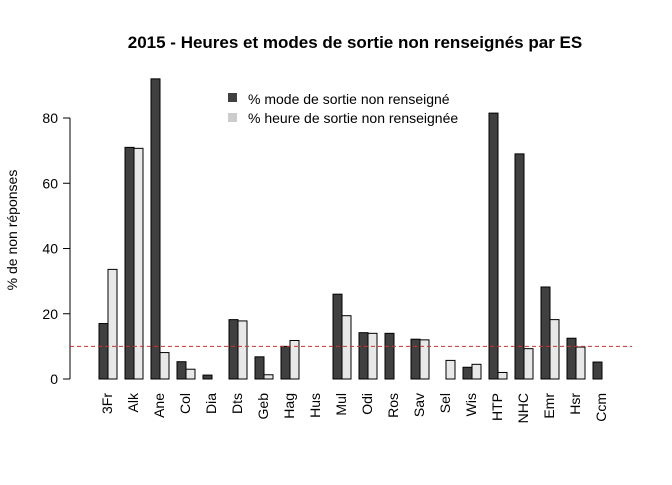 The width and height of the screenshot is (672, 485). What do you see at coordinates (232, 117) in the screenshot?
I see `legend-swatch-heure` at bounding box center [232, 117].